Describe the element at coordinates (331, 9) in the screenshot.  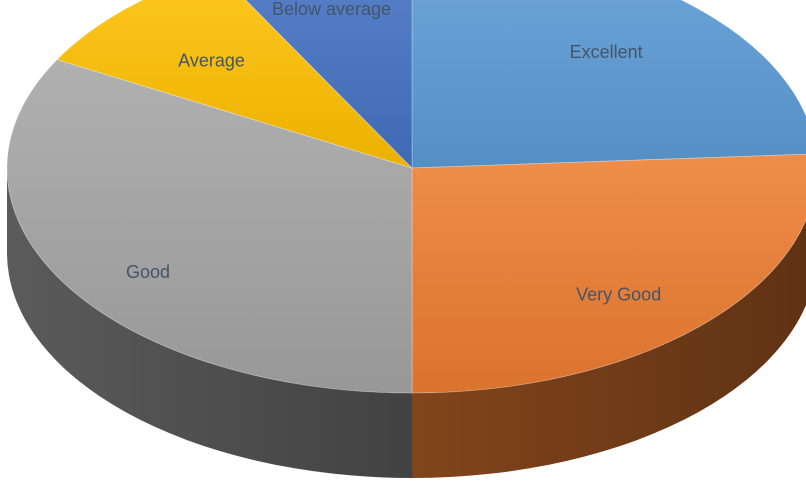
I see `slice-label-below-average: Below average` at that location.